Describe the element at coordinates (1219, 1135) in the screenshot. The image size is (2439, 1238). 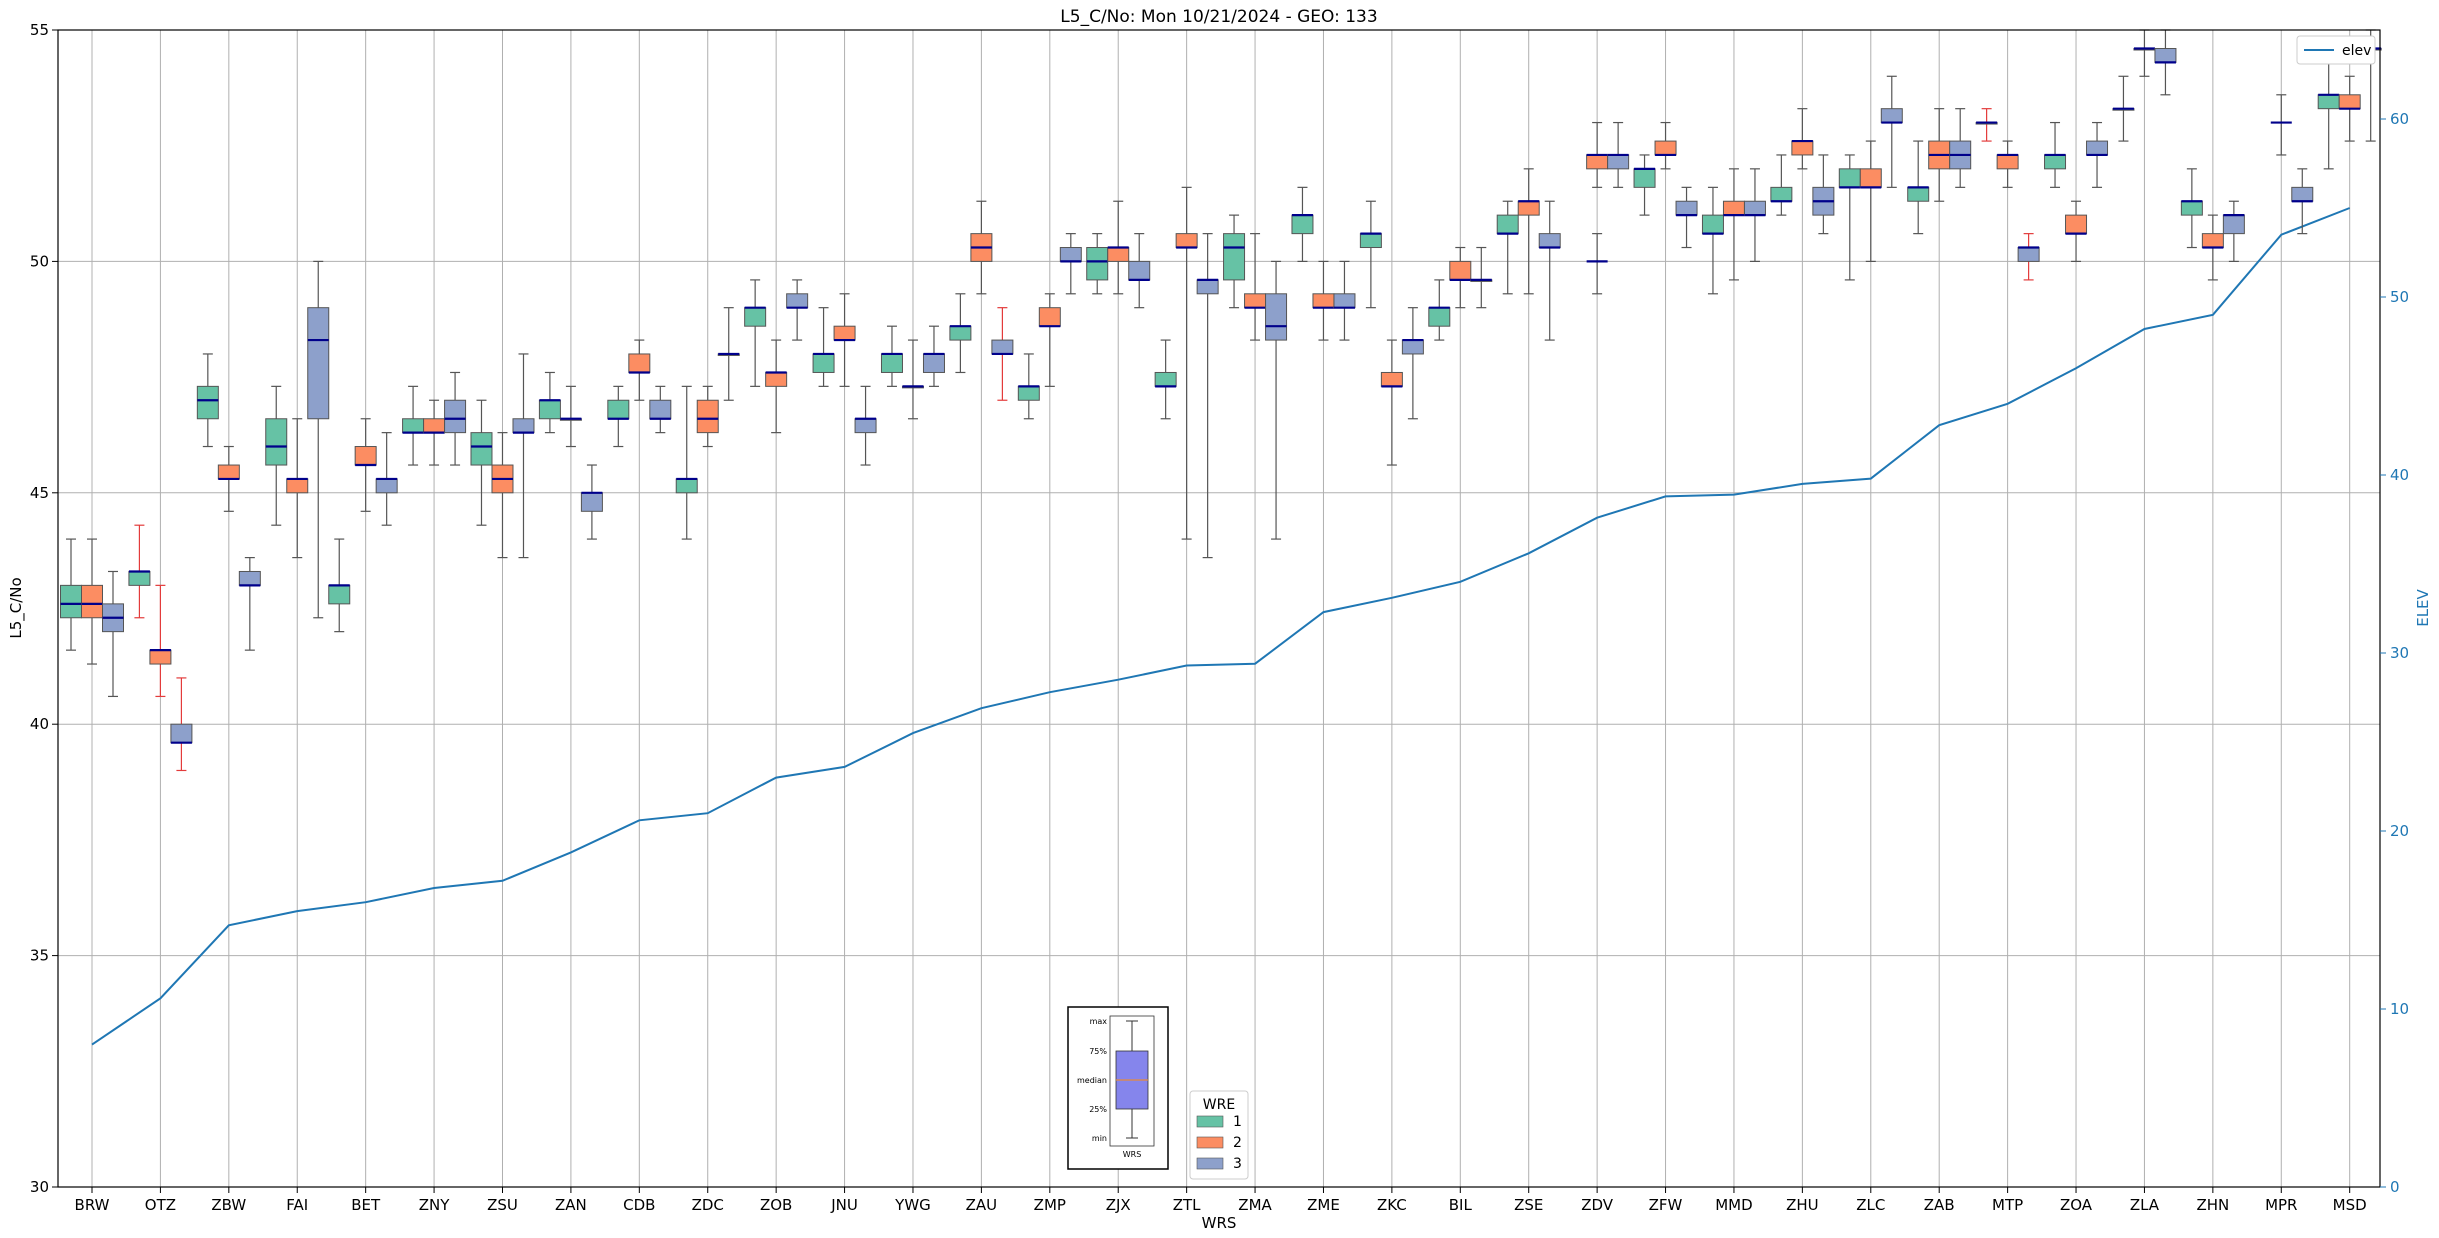
I see `wre-legend-frame` at that location.